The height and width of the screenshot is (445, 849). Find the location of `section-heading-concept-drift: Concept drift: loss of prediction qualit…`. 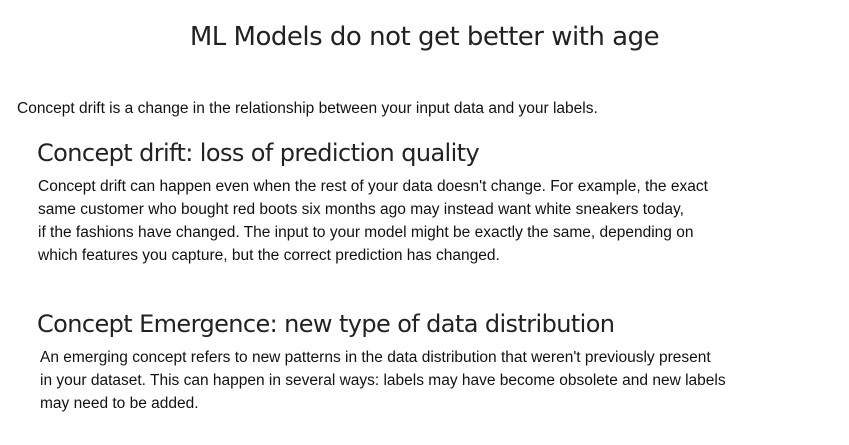

section-heading-concept-drift: Concept drift: loss of prediction qualit… is located at coordinates (258, 153).